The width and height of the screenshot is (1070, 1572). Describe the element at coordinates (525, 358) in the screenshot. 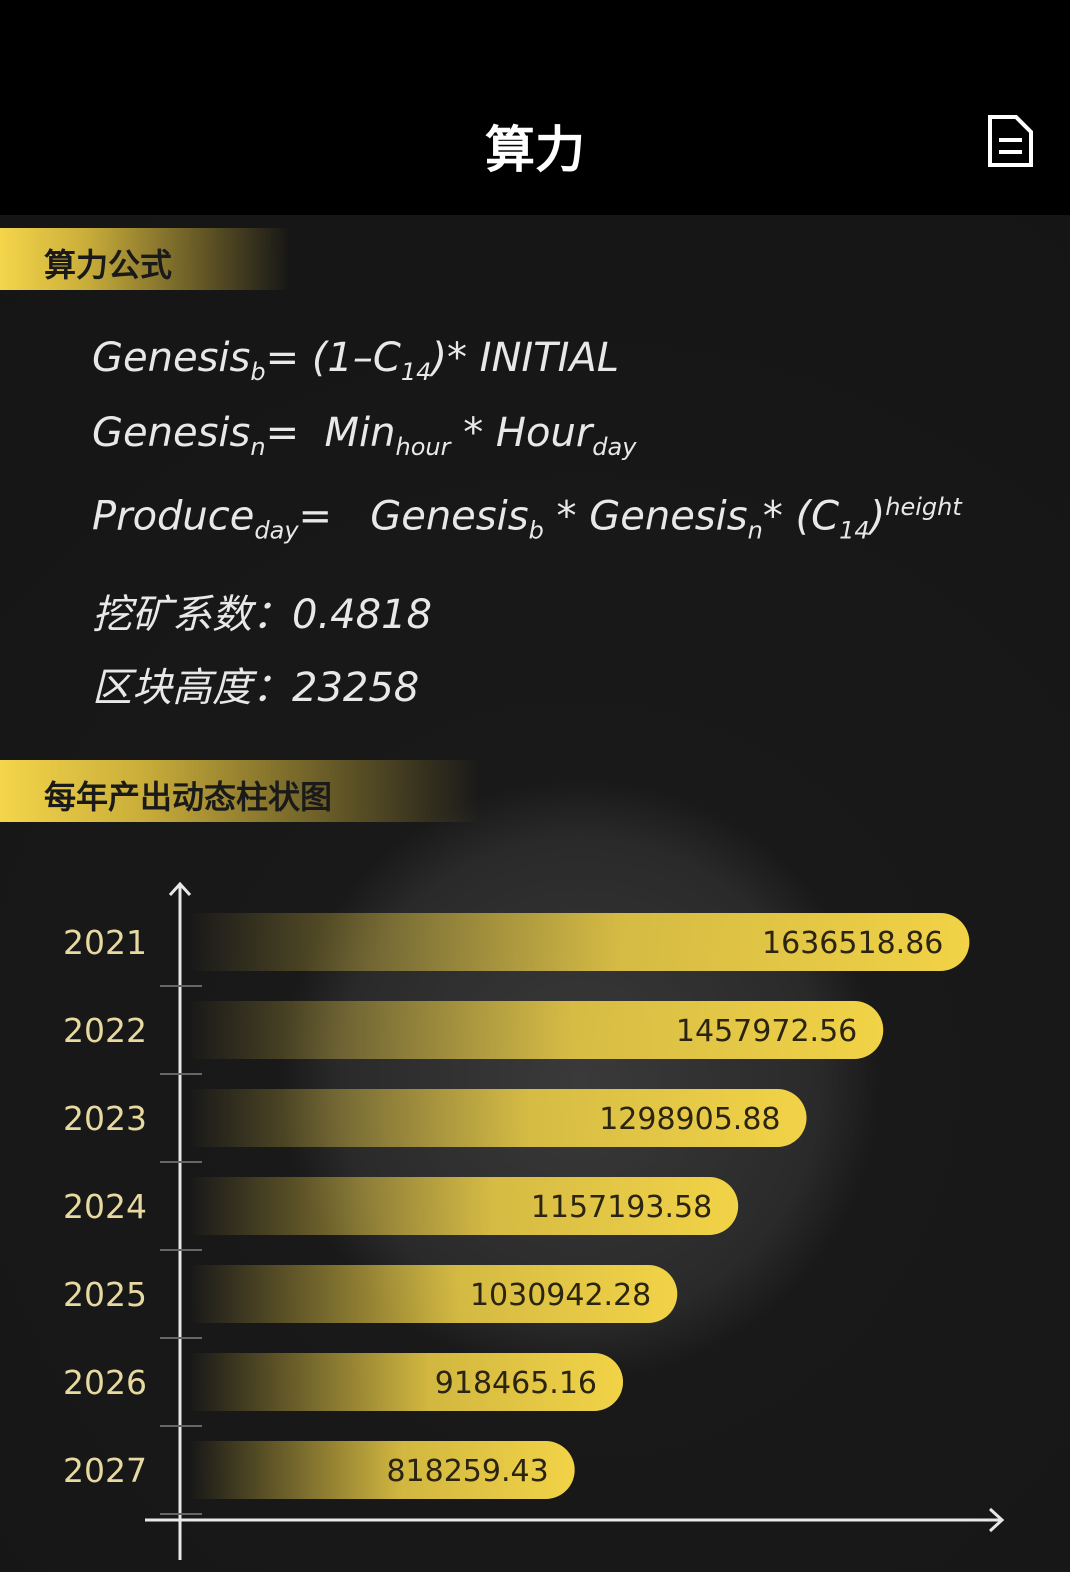

I see `formula-text: )* INITIAL` at that location.